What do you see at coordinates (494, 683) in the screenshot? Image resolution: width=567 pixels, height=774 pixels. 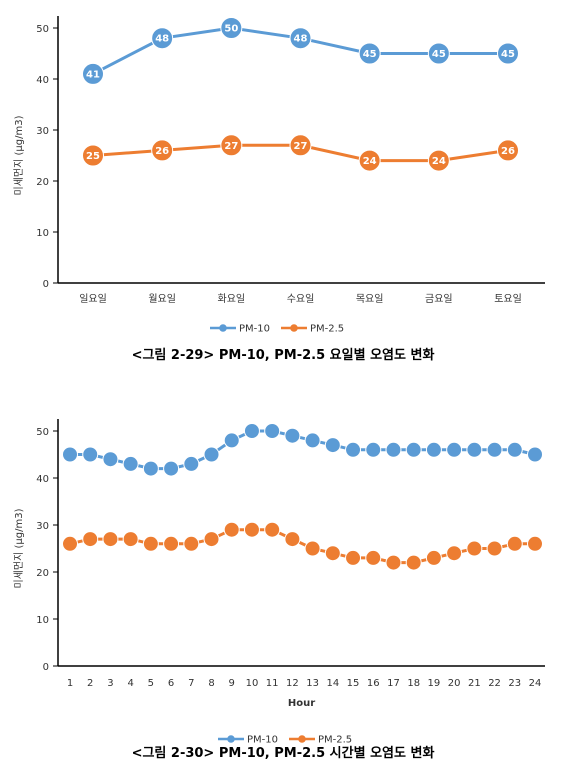 I see `x-tick-label: 22` at bounding box center [494, 683].